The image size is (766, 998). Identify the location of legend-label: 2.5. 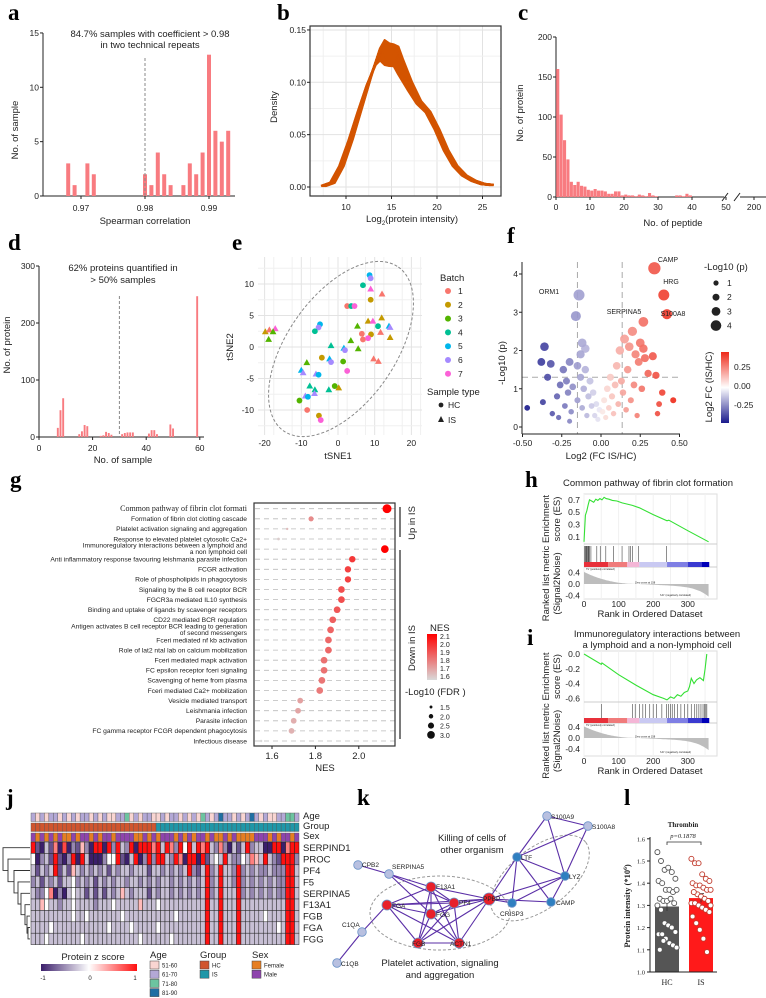
(445, 727).